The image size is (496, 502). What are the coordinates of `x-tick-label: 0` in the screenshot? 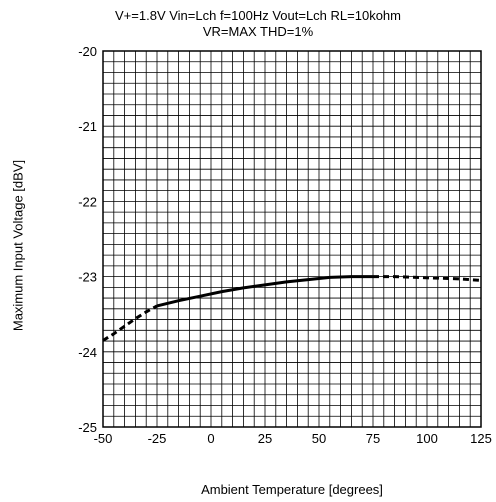 It's located at (210, 438).